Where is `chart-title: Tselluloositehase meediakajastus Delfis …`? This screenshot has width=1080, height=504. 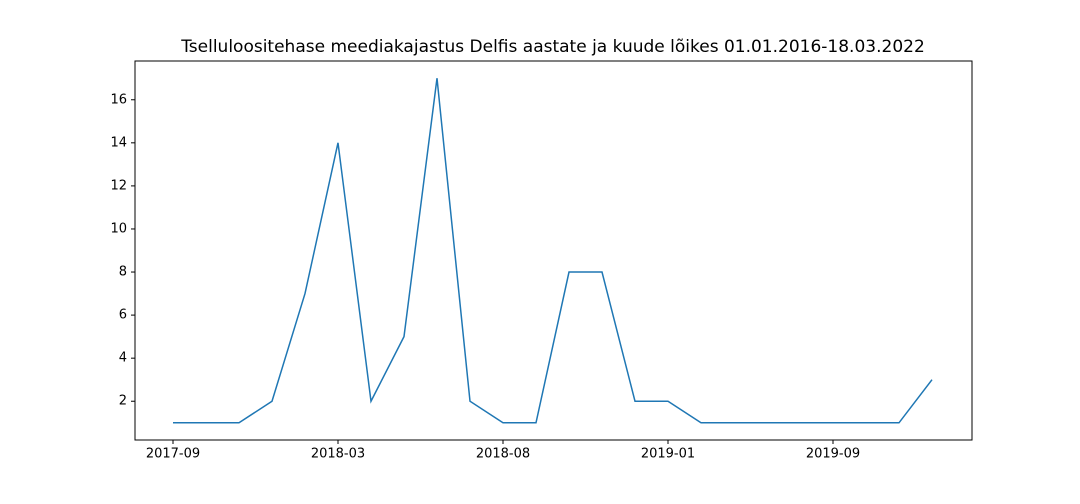
chart-title: Tselluloositehase meediakajastus Delfis … is located at coordinates (552, 47).